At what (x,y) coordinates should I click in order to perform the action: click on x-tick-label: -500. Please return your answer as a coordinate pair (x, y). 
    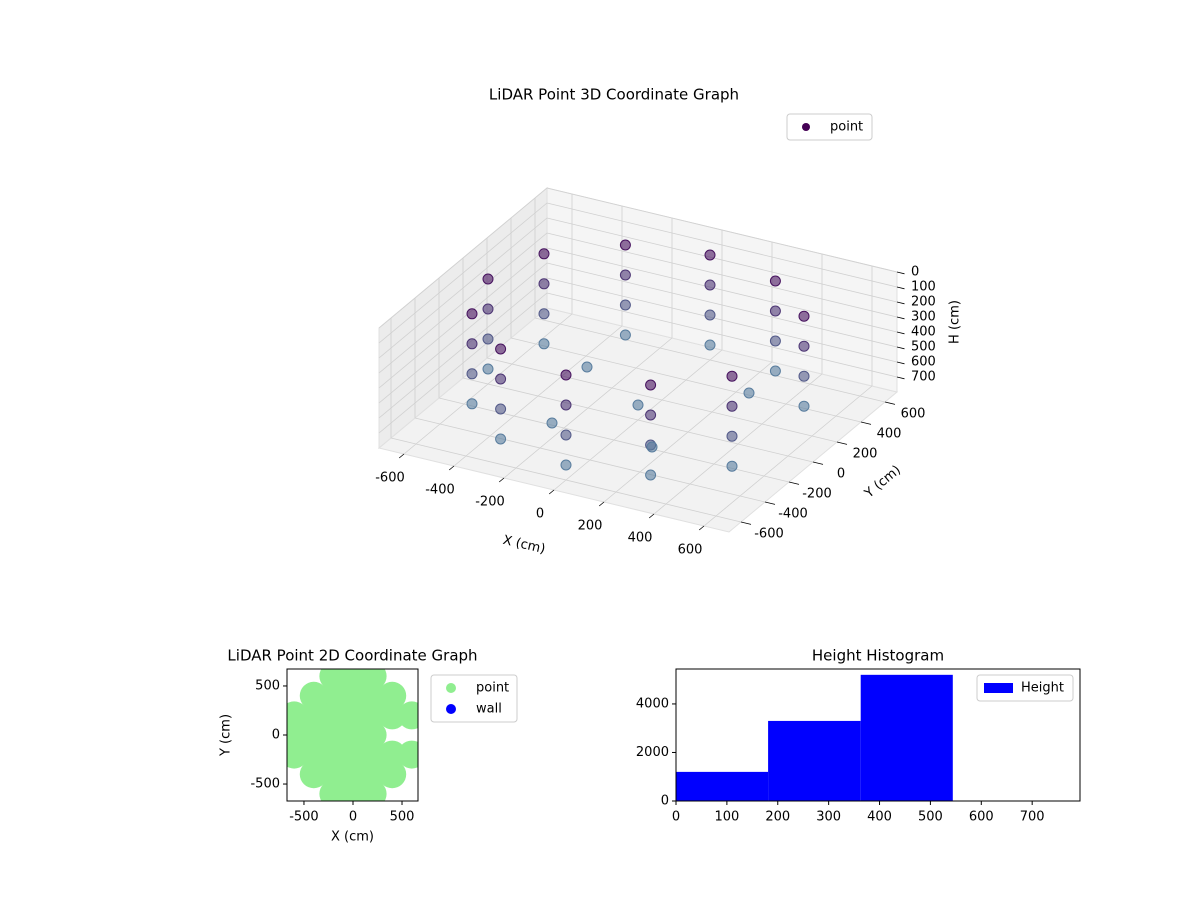
    Looking at the image, I should click on (304, 817).